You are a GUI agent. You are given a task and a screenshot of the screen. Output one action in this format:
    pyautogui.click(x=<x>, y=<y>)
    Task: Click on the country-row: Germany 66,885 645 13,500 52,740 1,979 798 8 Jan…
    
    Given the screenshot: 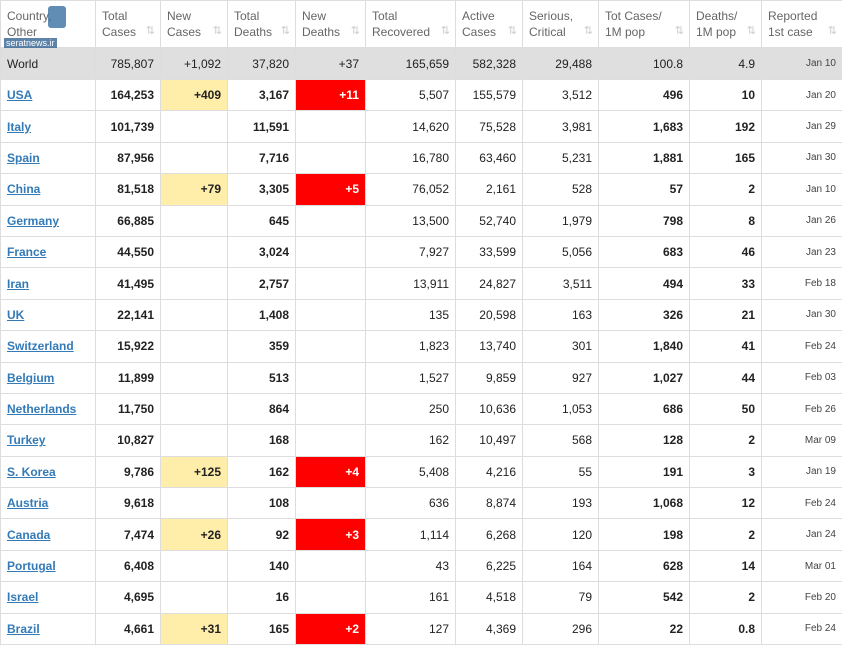 What is the action you would take?
    pyautogui.click(x=421, y=220)
    